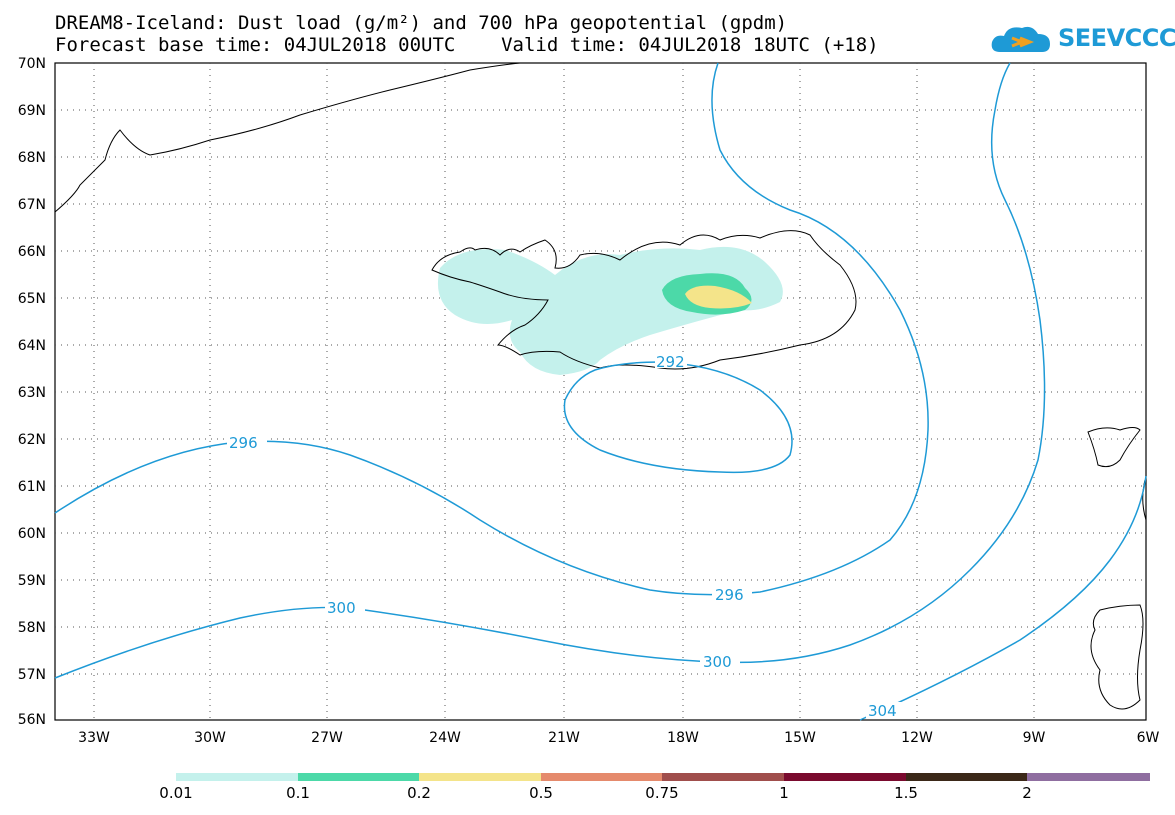 This screenshot has width=1175, height=815. I want to click on lat-label: 70N, so click(31, 64).